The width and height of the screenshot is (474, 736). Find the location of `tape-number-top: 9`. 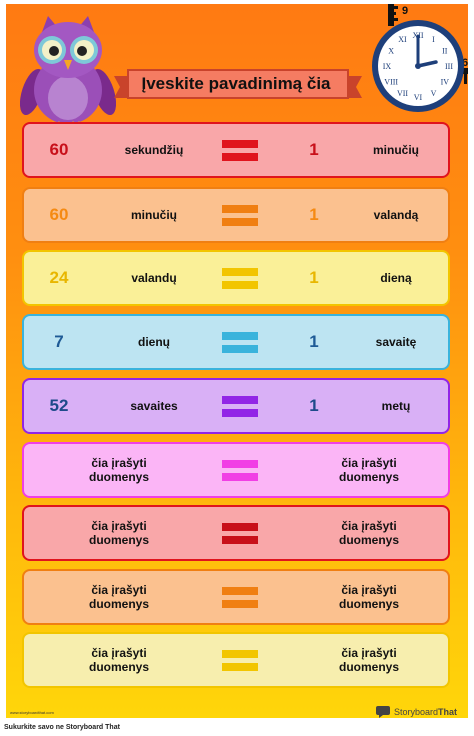

tape-number-top: 9 is located at coordinates (405, 11).